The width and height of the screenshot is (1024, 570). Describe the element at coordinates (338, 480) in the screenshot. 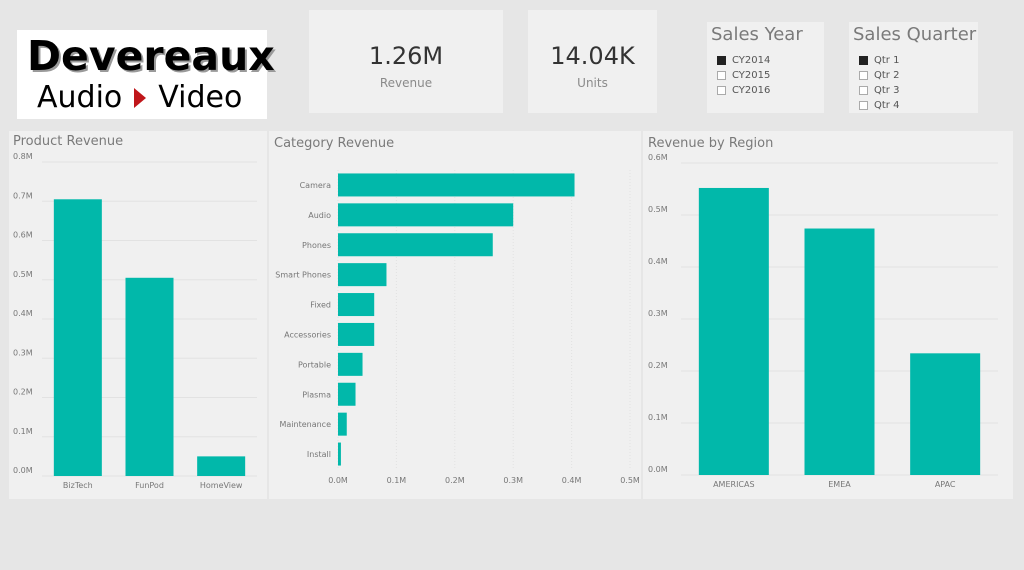

I see `x-tick-label: 0.0M` at that location.